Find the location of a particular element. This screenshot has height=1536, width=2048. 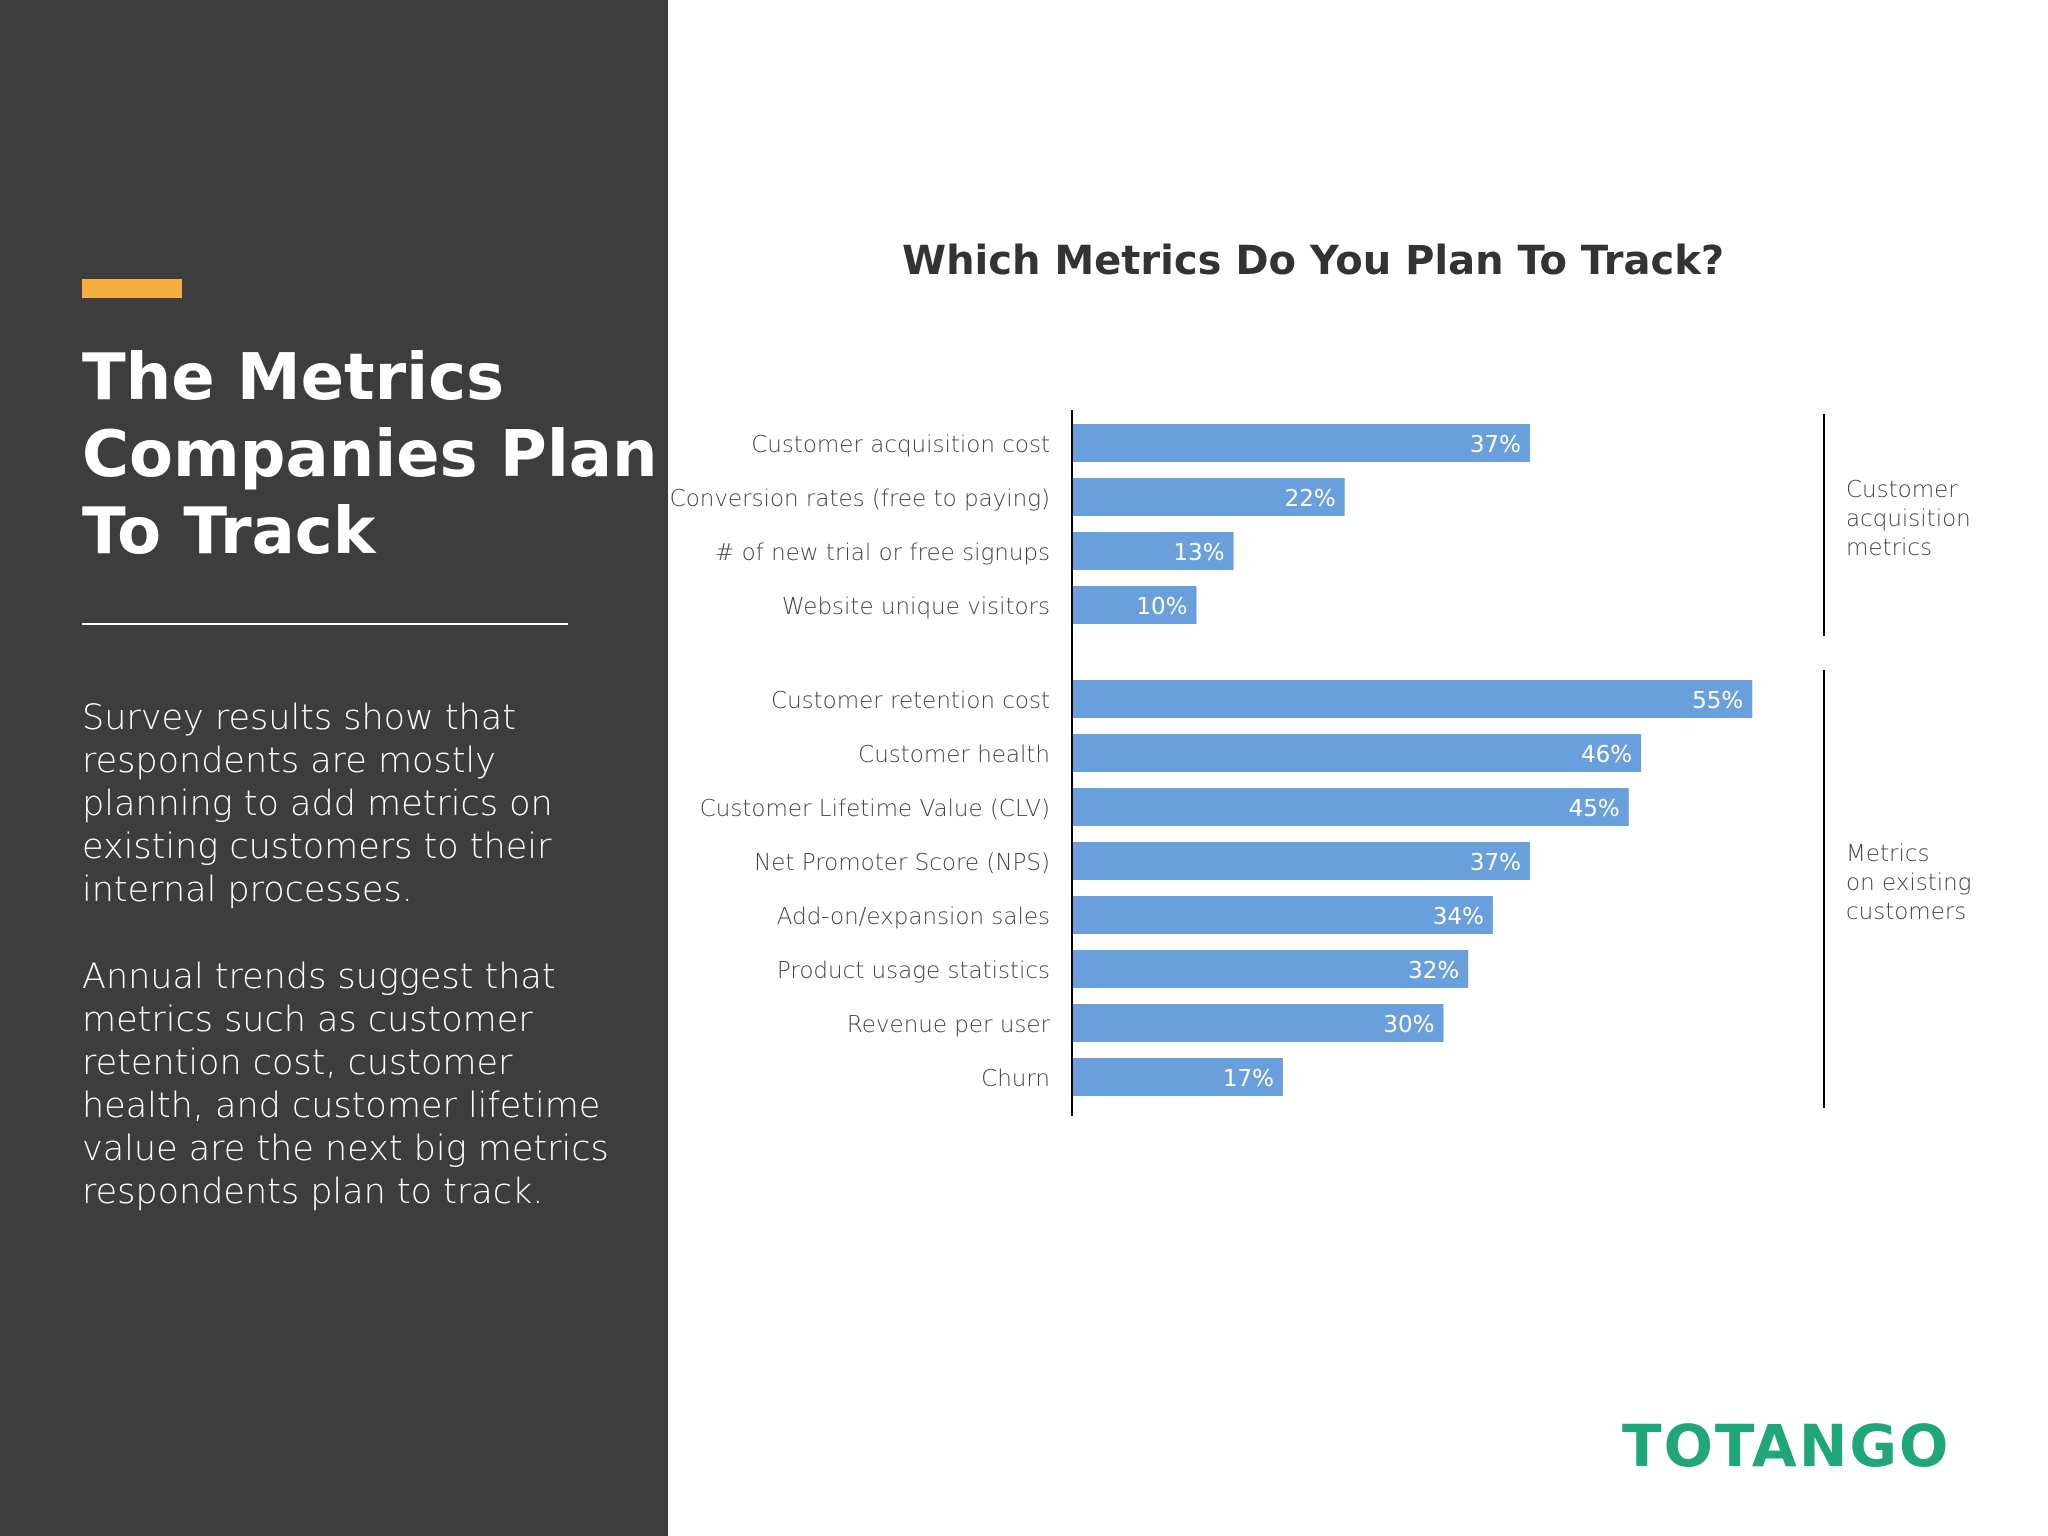

data-label: 13% is located at coordinates (1198, 553).